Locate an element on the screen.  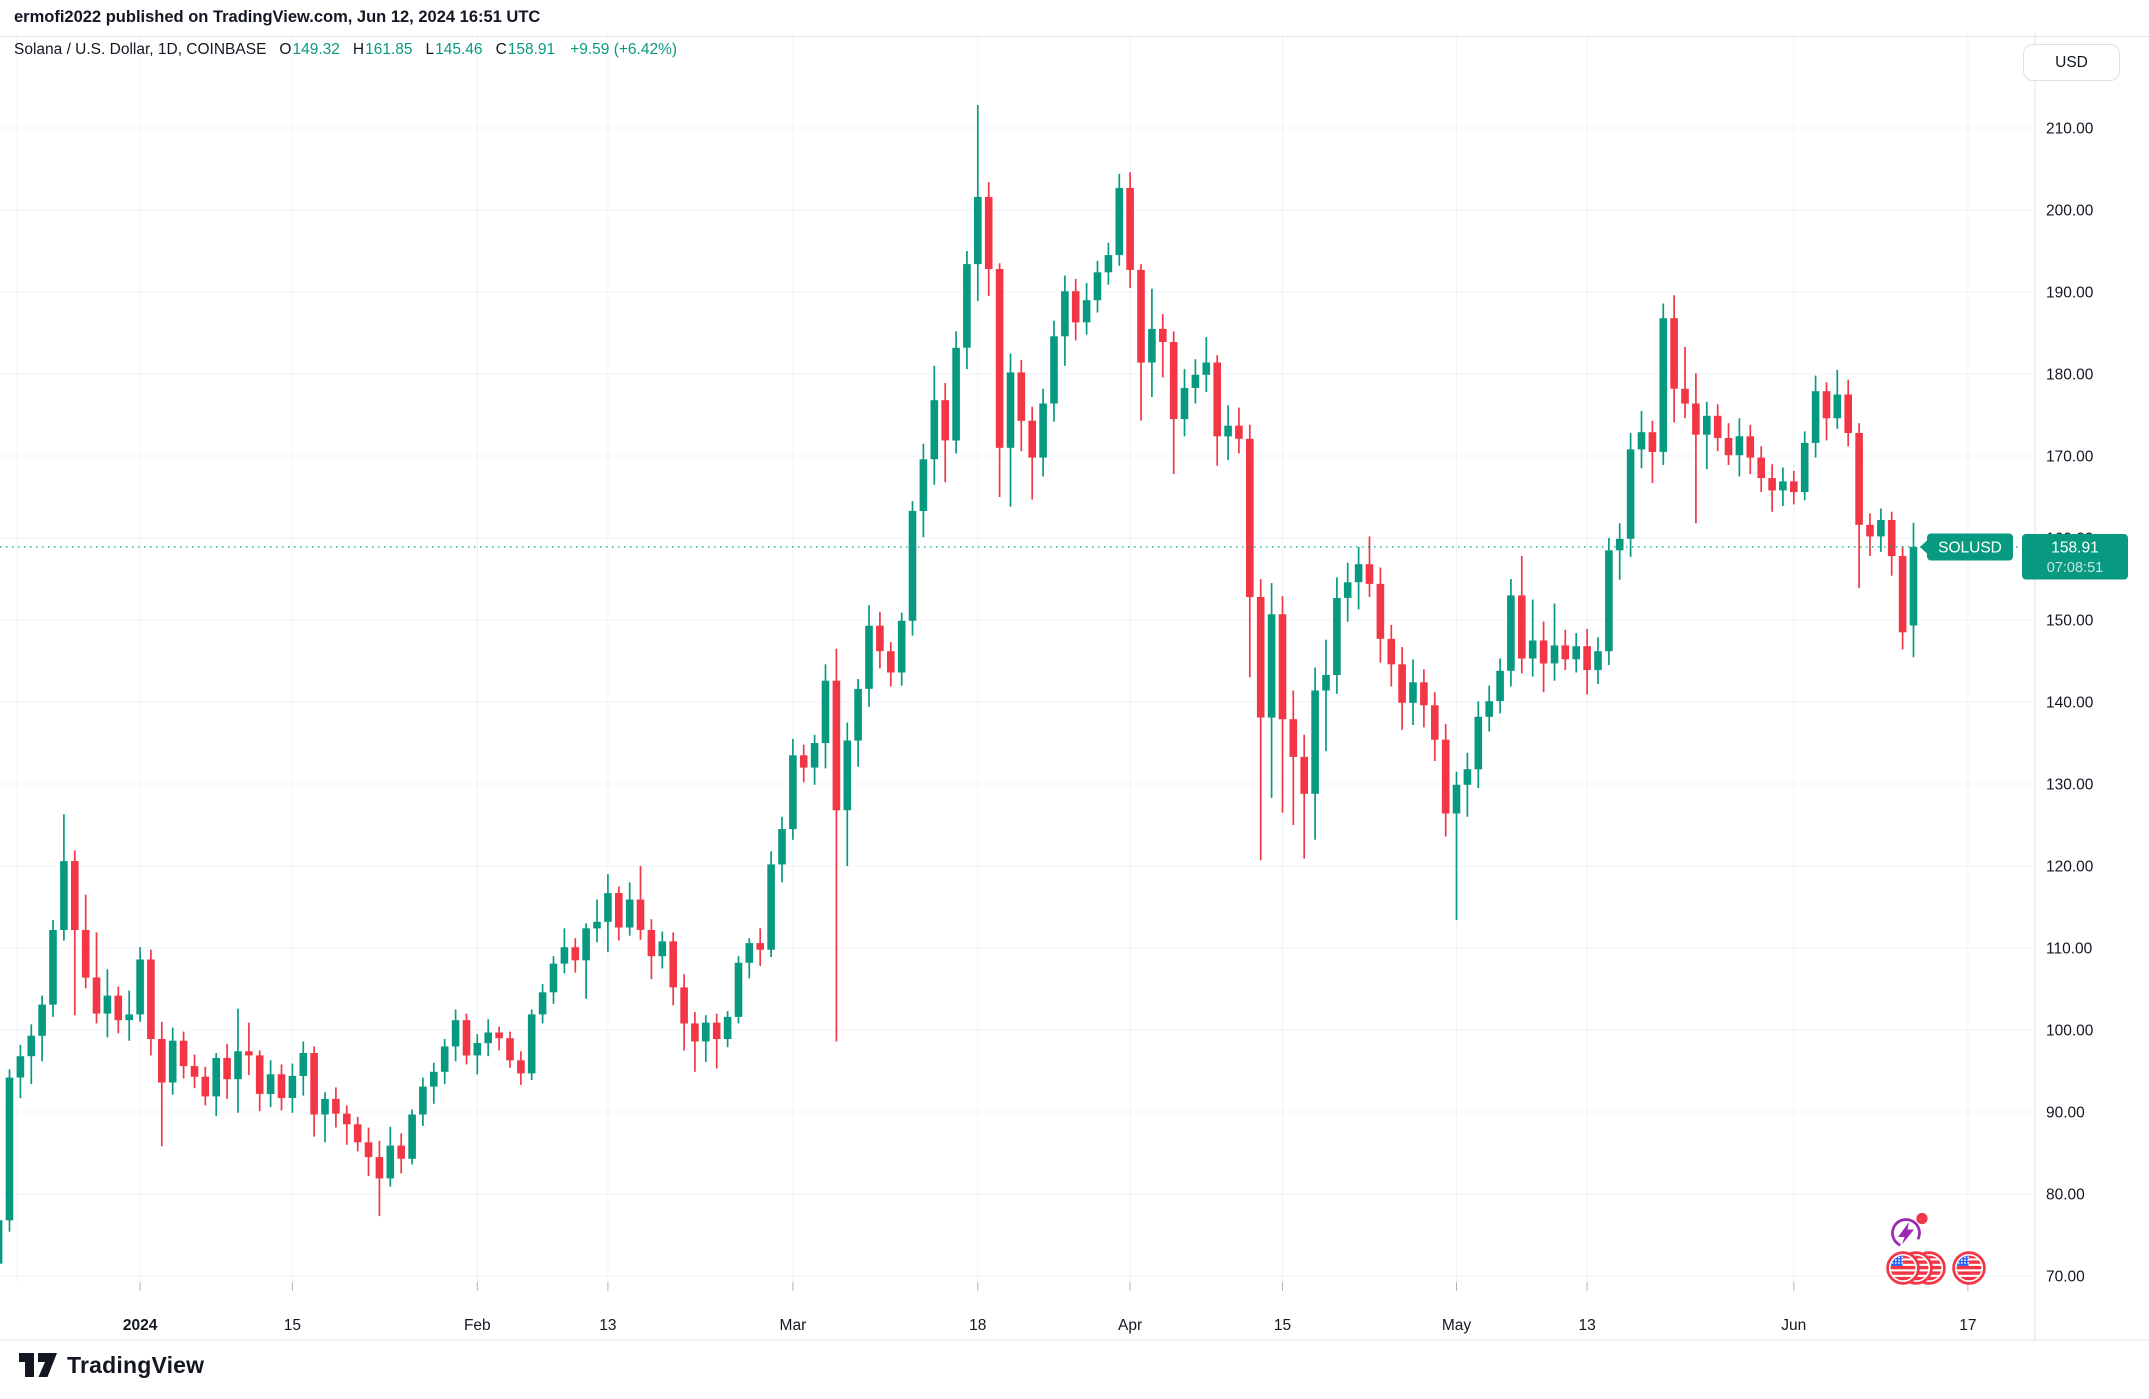
currency-usd-button: USD is located at coordinates (2071, 62).